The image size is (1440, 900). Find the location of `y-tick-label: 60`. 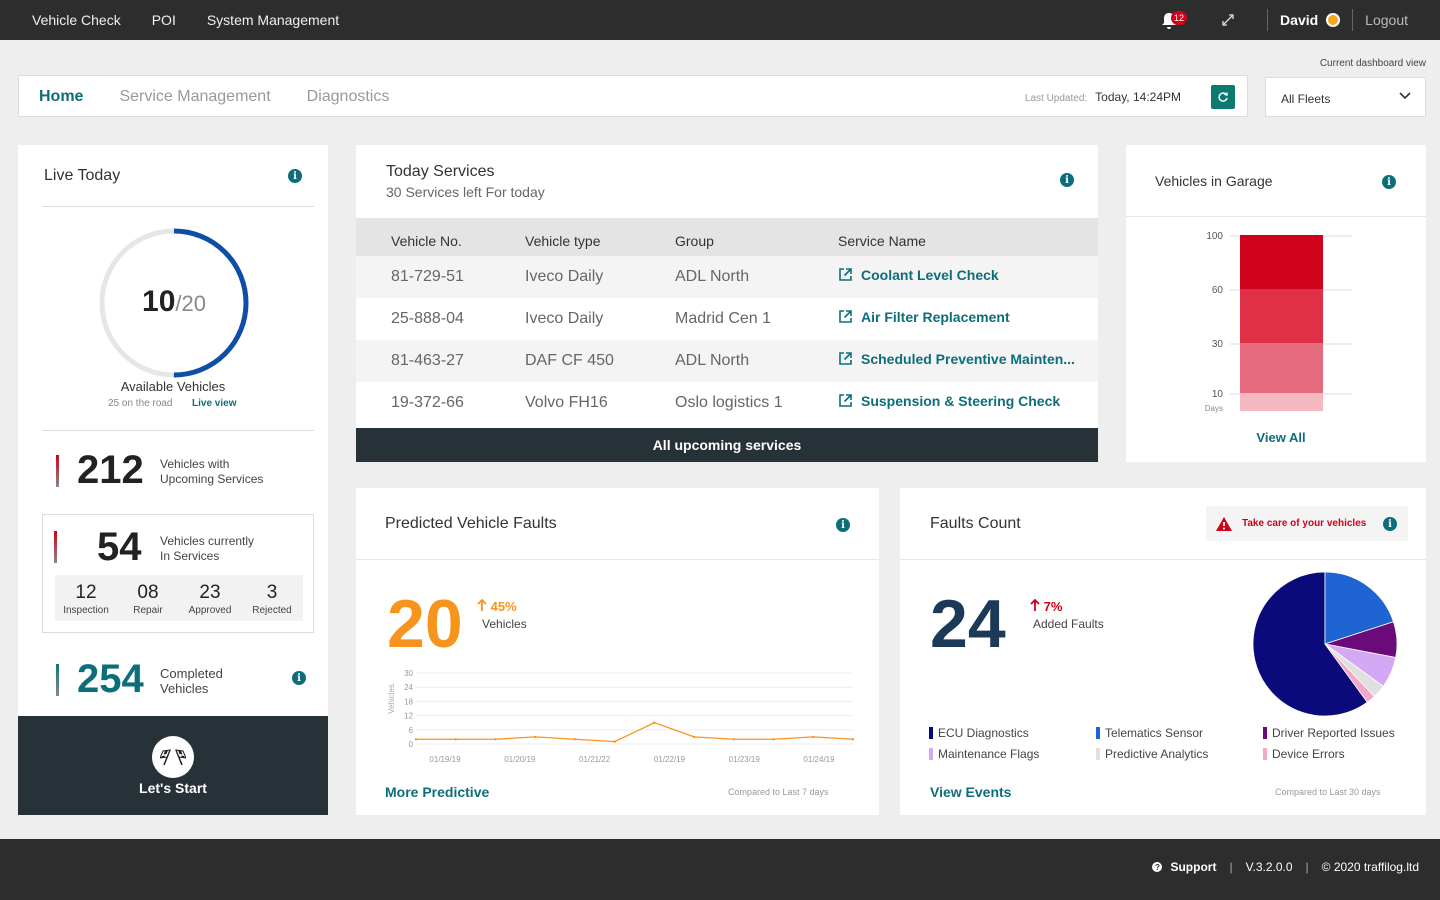

y-tick-label: 60 is located at coordinates (1218, 290).